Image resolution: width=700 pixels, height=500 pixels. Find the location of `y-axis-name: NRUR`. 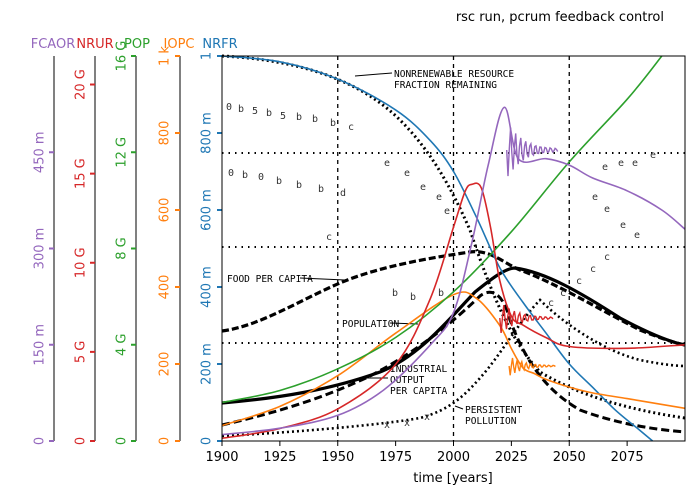

y-axis-name: NRUR is located at coordinates (94, 44).